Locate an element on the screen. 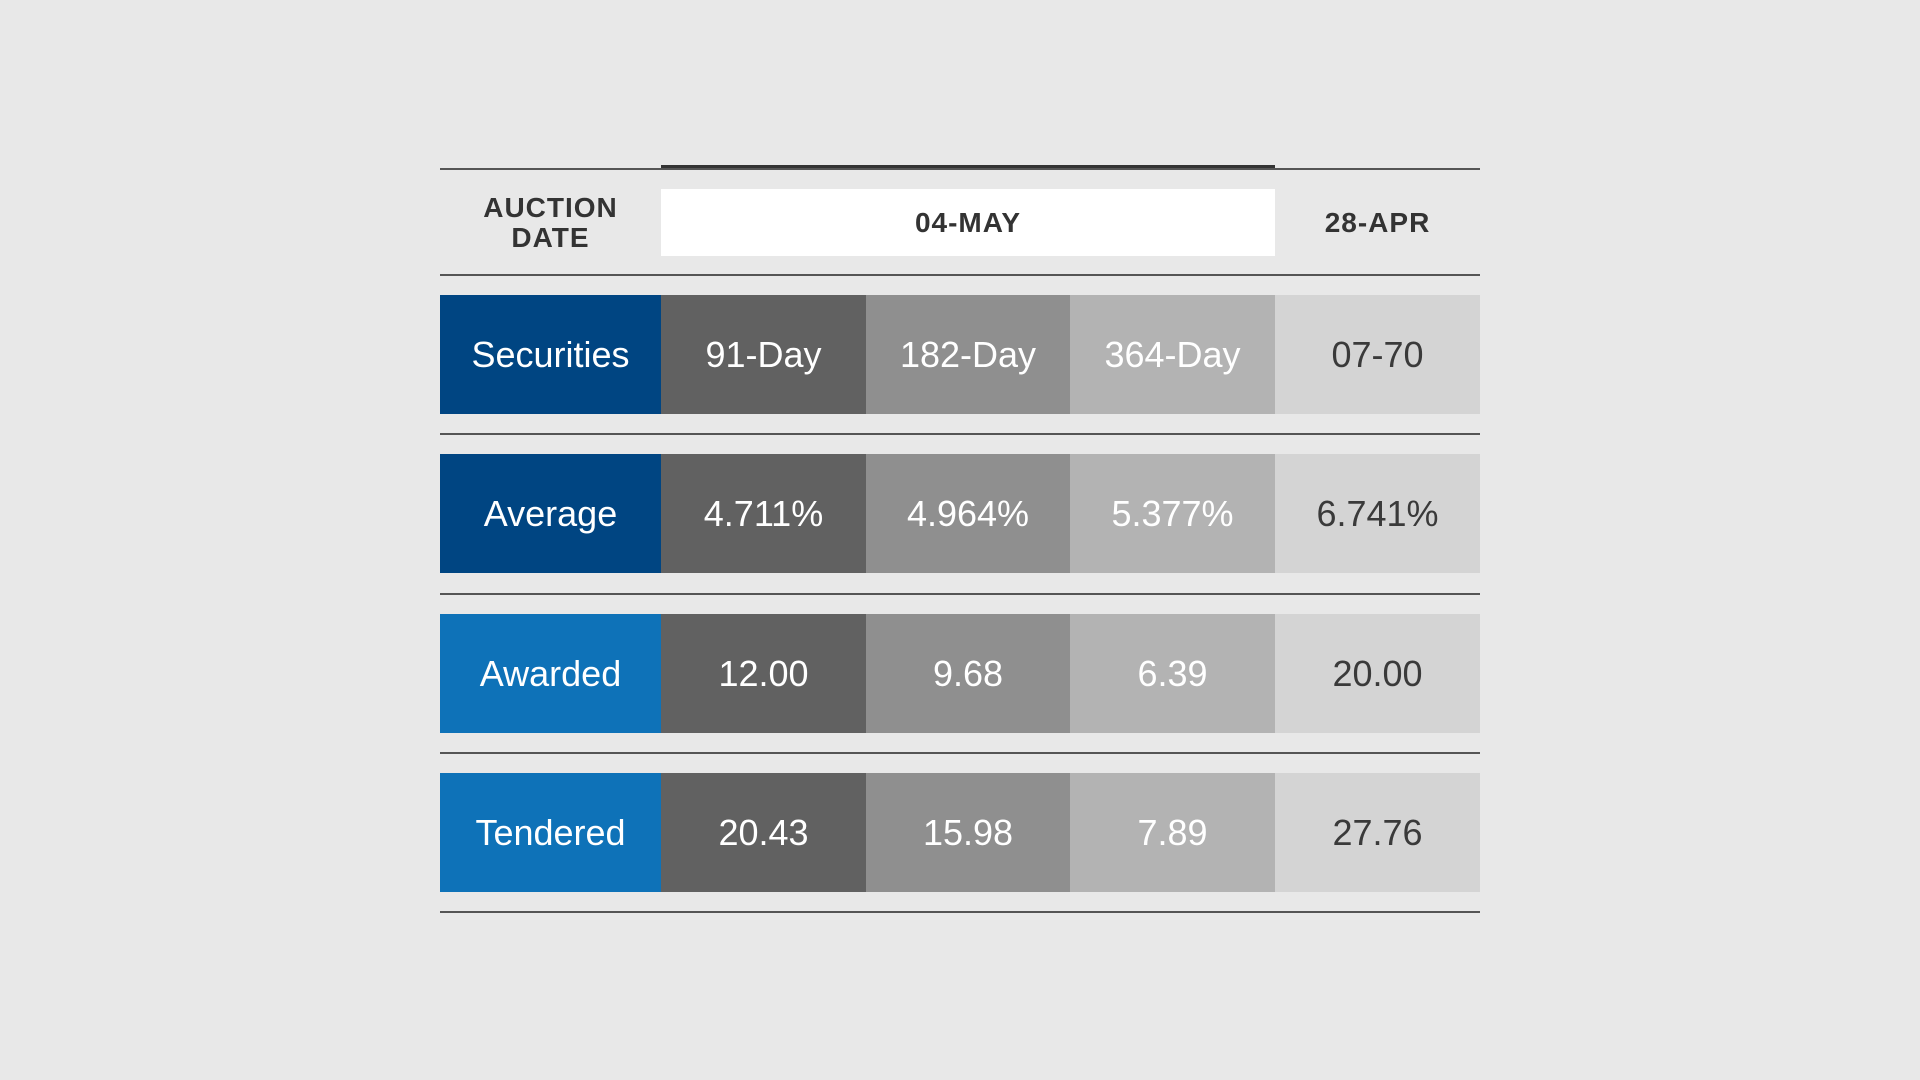 This screenshot has height=1080, width=1920. table-cell: 27.76 is located at coordinates (1377, 832).